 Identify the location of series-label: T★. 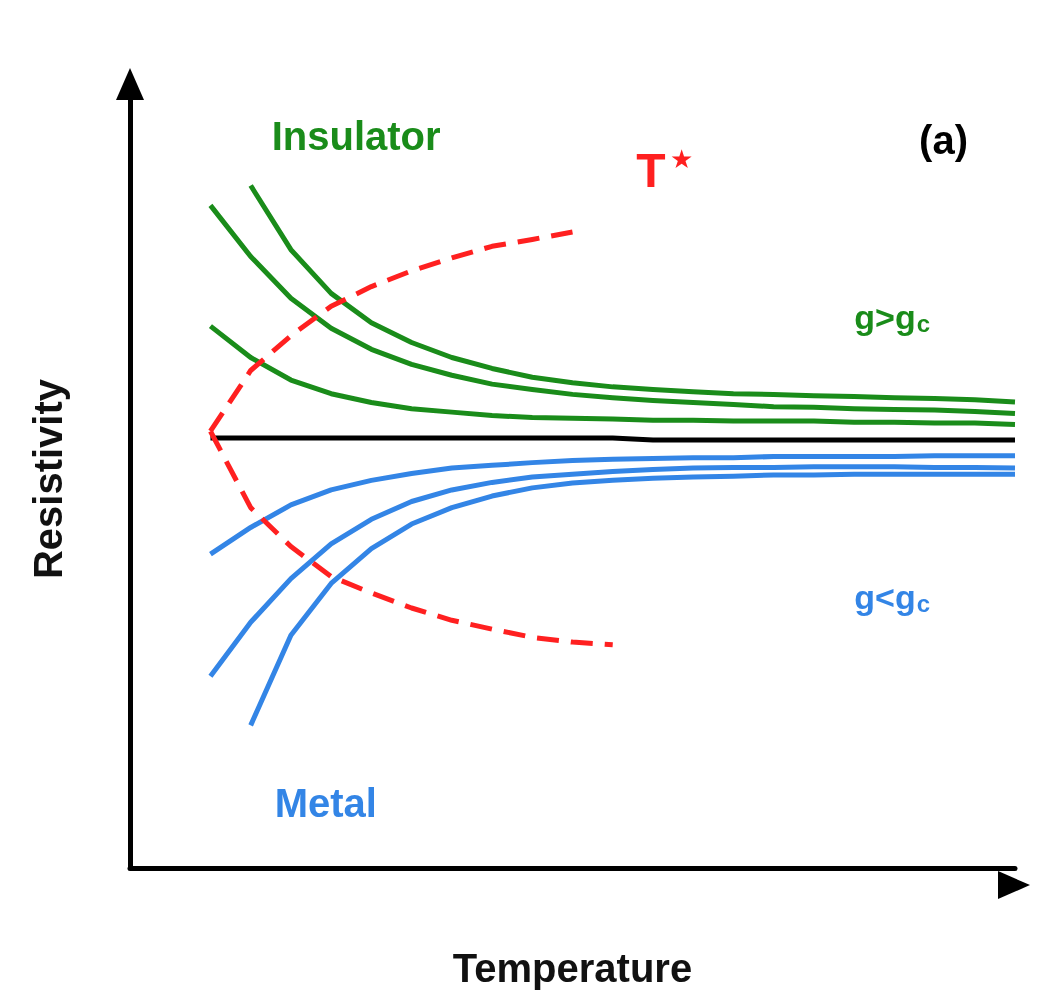
(664, 170).